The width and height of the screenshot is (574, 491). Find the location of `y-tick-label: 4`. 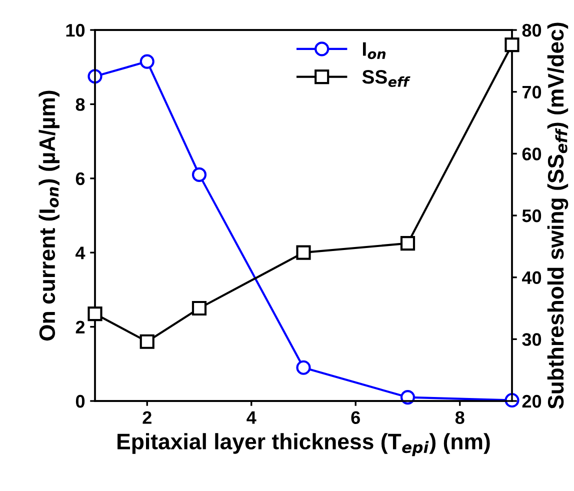

y-tick-label: 4 is located at coordinates (81, 253).